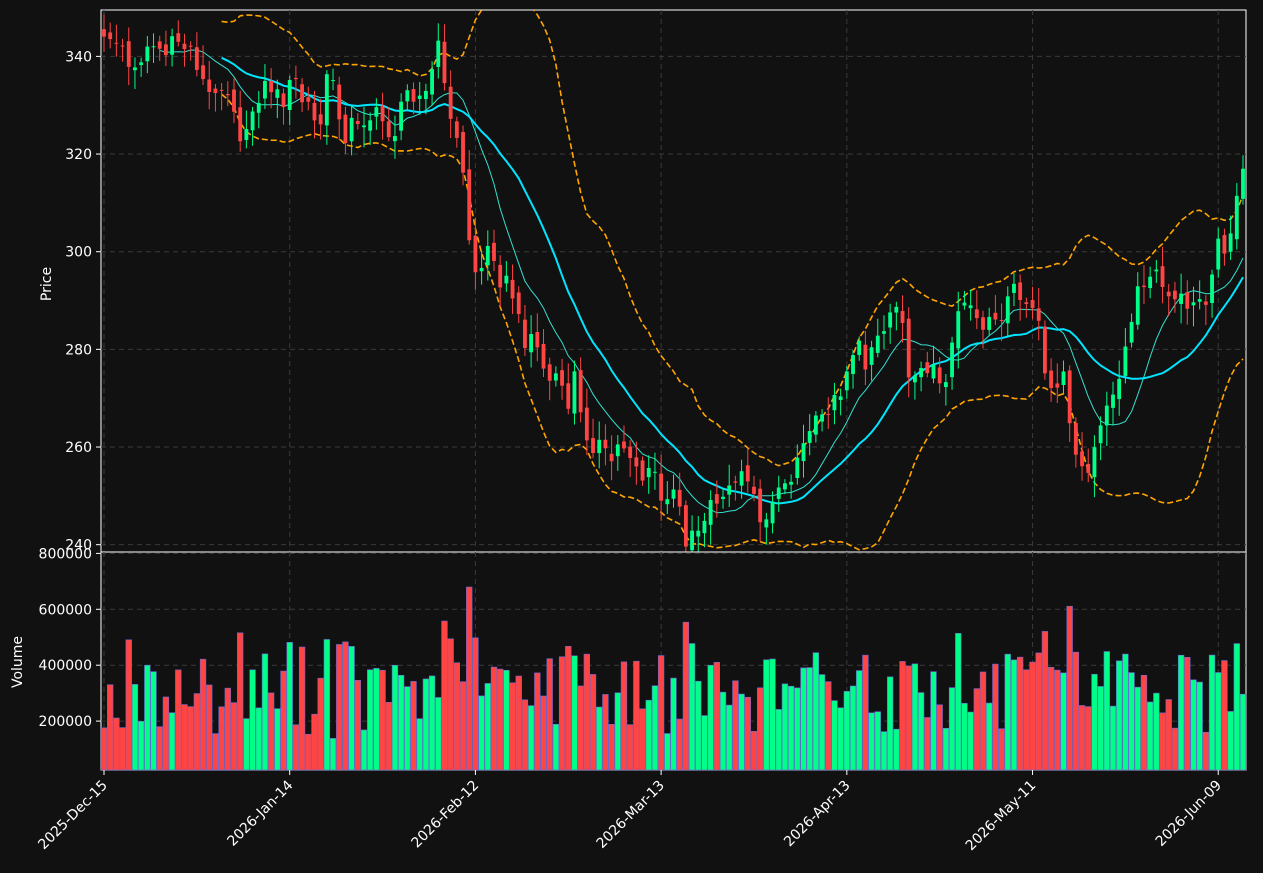  What do you see at coordinates (631, 815) in the screenshot?
I see `x-tick-label: 2026-Mar-13` at bounding box center [631, 815].